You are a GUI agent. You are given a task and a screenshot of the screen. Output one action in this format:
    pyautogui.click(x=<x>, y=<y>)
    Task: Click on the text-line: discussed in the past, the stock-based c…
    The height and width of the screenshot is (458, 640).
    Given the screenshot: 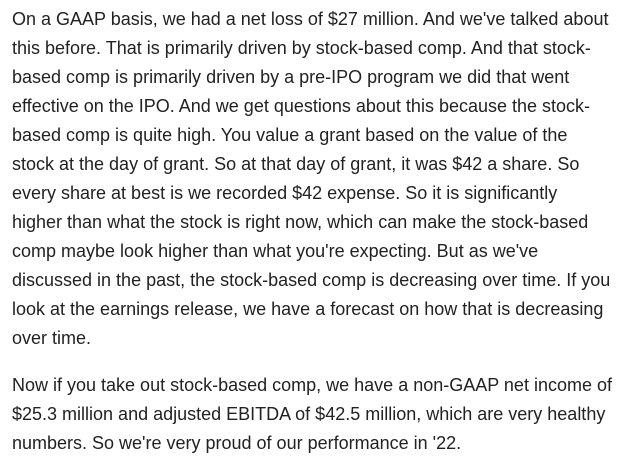 What is the action you would take?
    pyautogui.click(x=311, y=280)
    